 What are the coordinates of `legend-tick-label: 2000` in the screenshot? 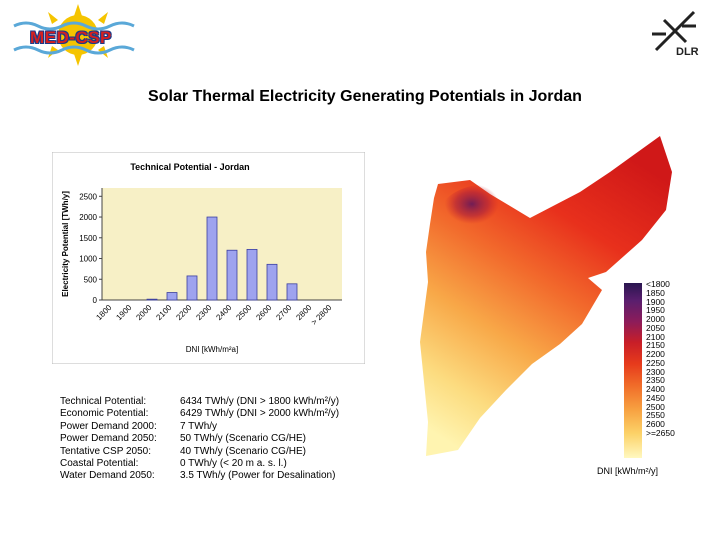 It's located at (655, 319).